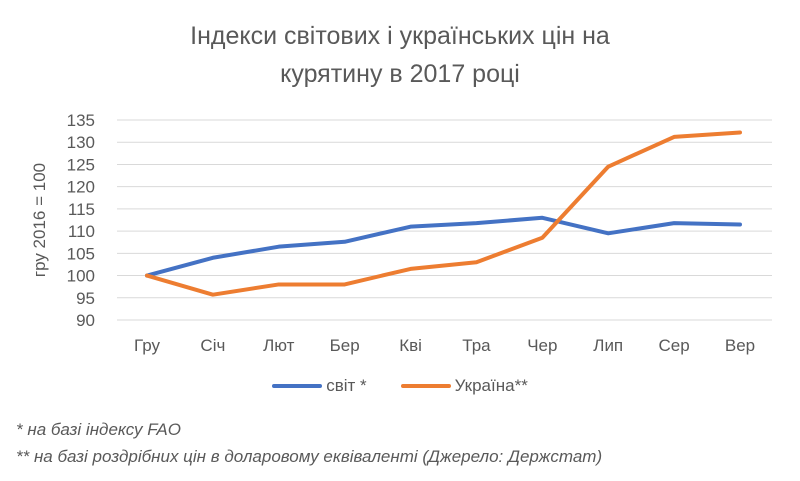  I want to click on legend-label-ukraine: Україна**, so click(491, 385).